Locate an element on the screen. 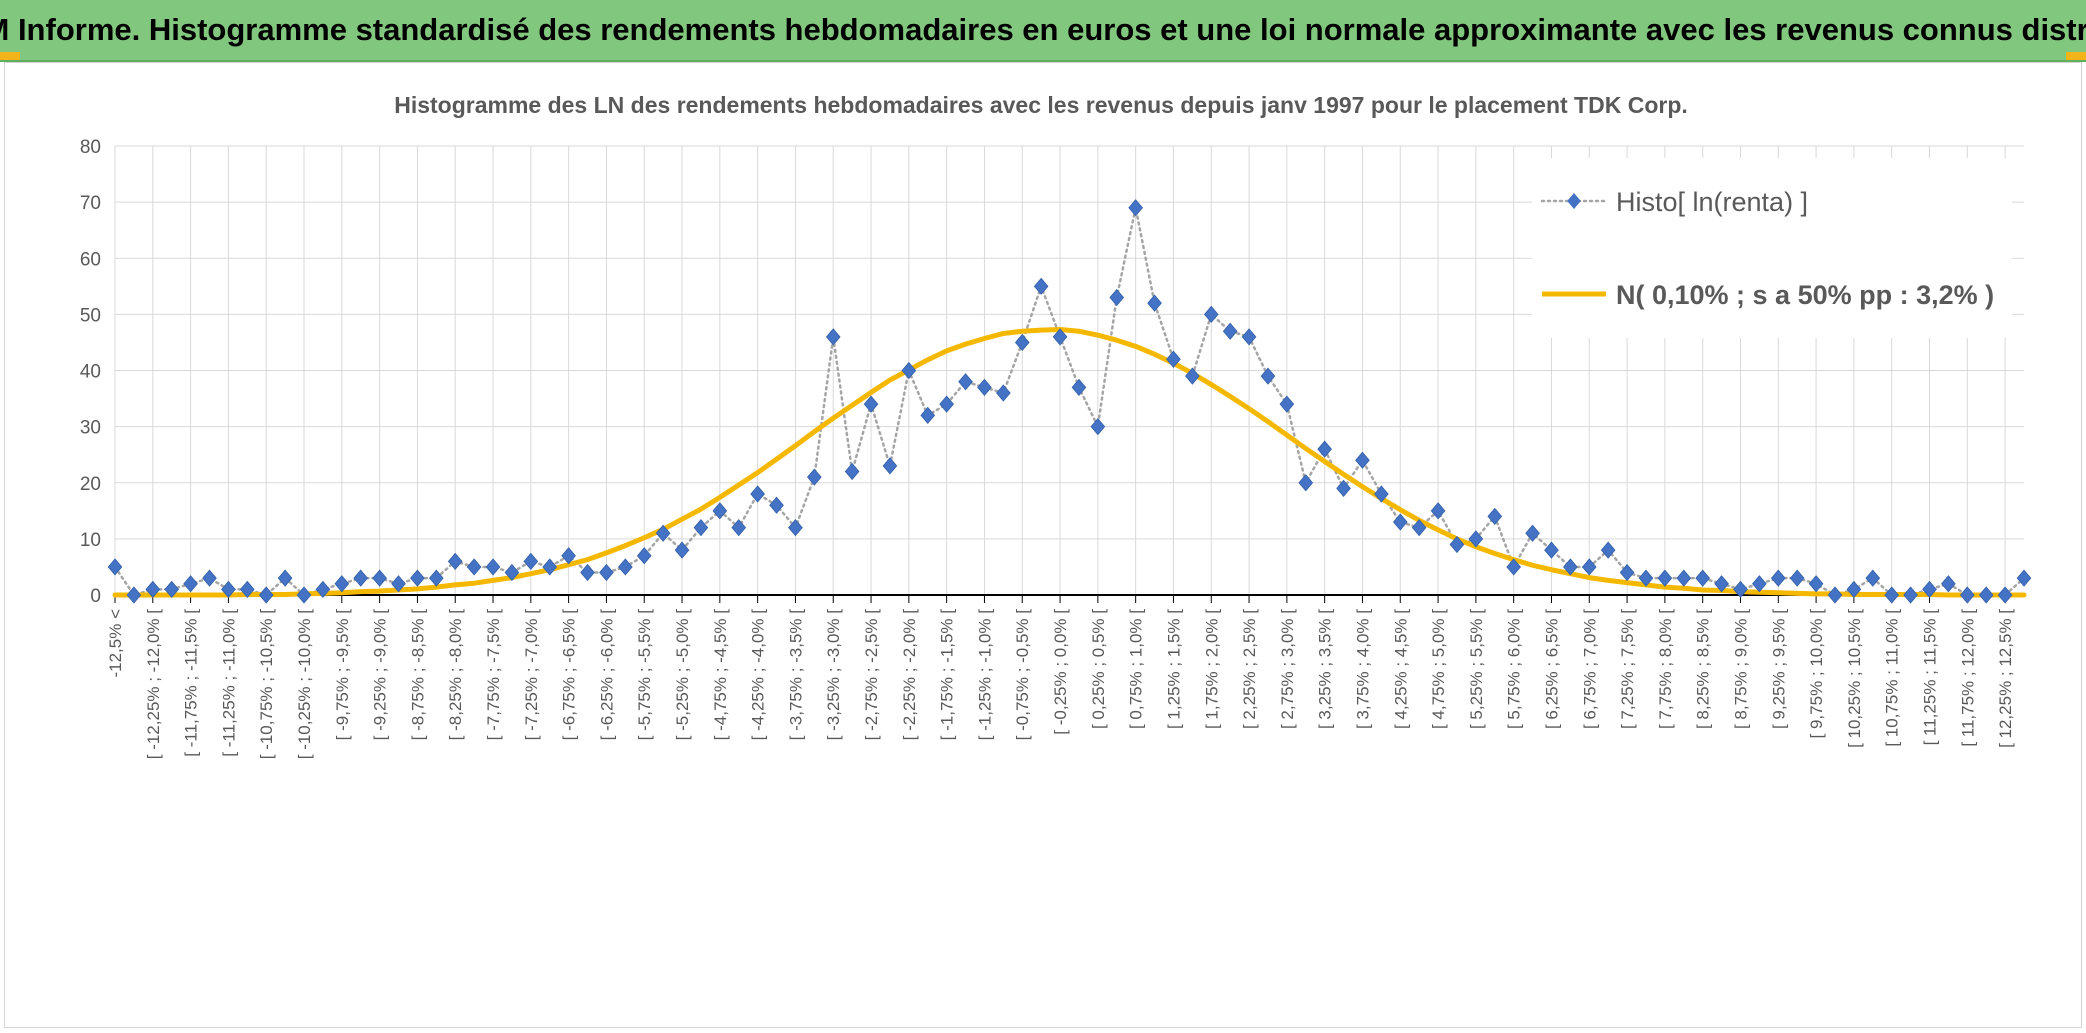 This screenshot has height=1033, width=2086. banner-corner-left is located at coordinates (10, 56).